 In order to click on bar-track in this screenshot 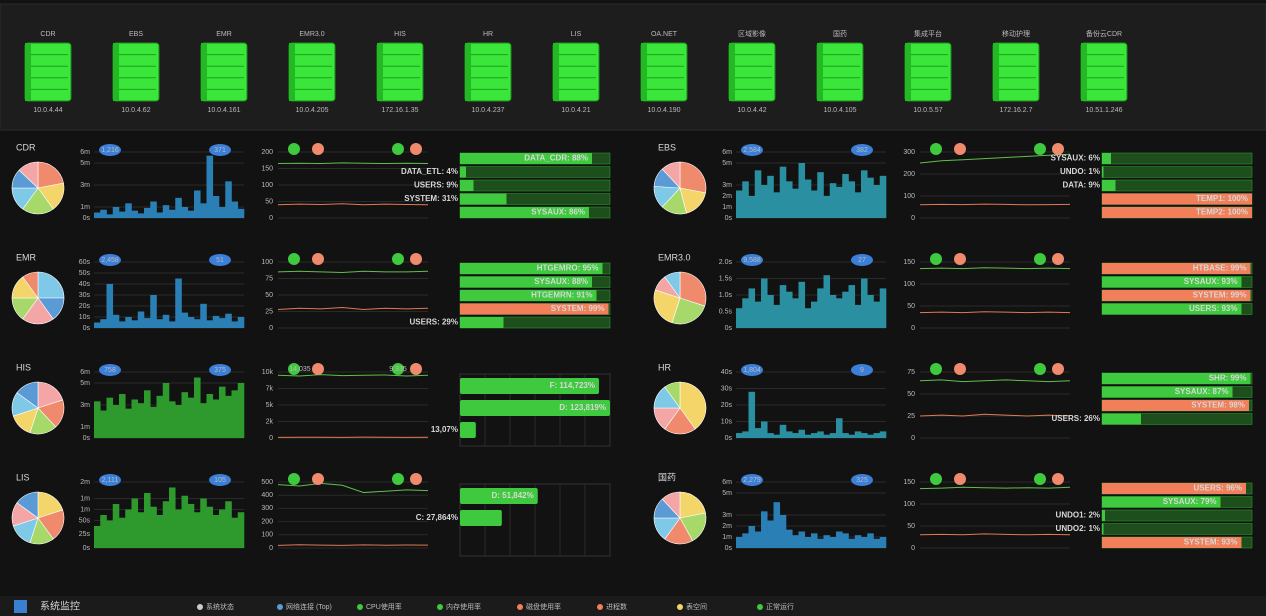, I will do `click(1177, 158)`.